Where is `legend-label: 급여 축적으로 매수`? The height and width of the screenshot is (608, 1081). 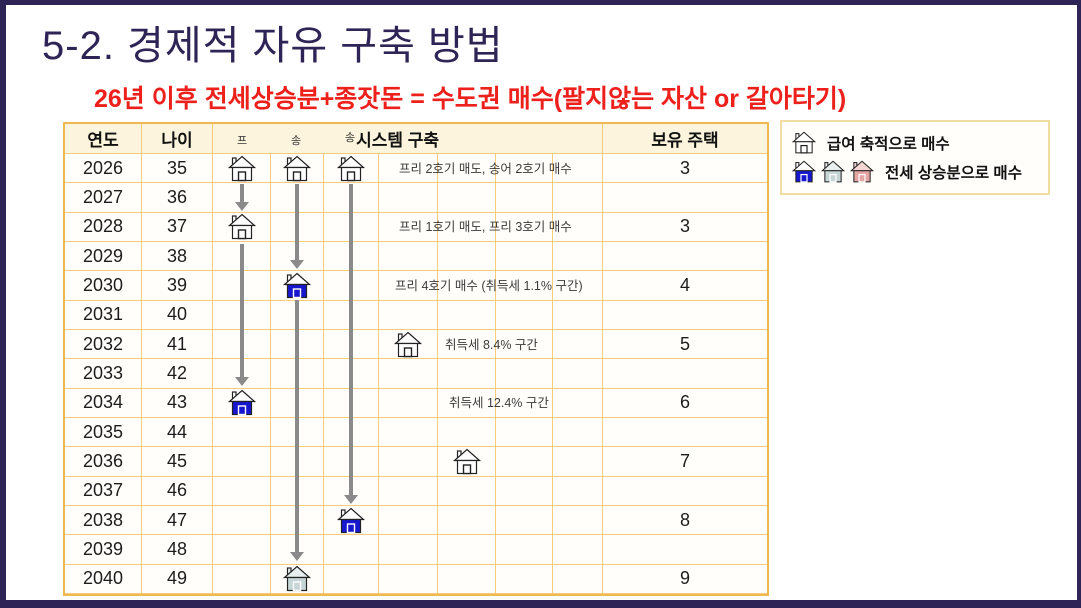
legend-label: 급여 축적으로 매수 is located at coordinates (888, 144).